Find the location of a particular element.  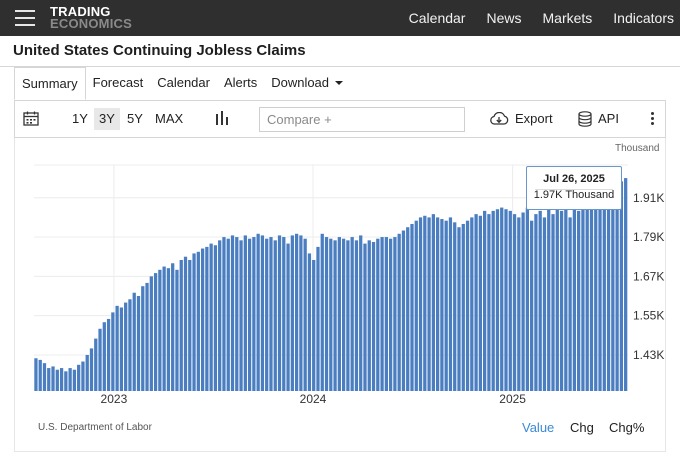

compare-input is located at coordinates (362, 119).